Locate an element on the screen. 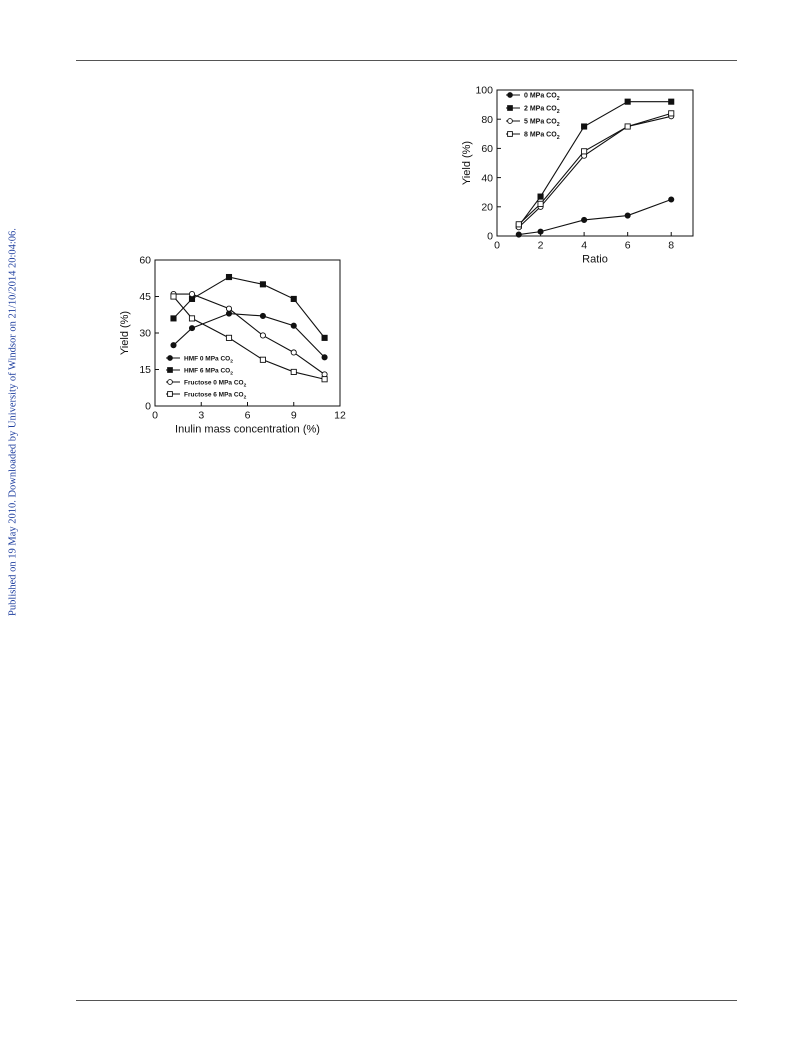  legend-label: 2 MPa CO2 is located at coordinates (542, 109).